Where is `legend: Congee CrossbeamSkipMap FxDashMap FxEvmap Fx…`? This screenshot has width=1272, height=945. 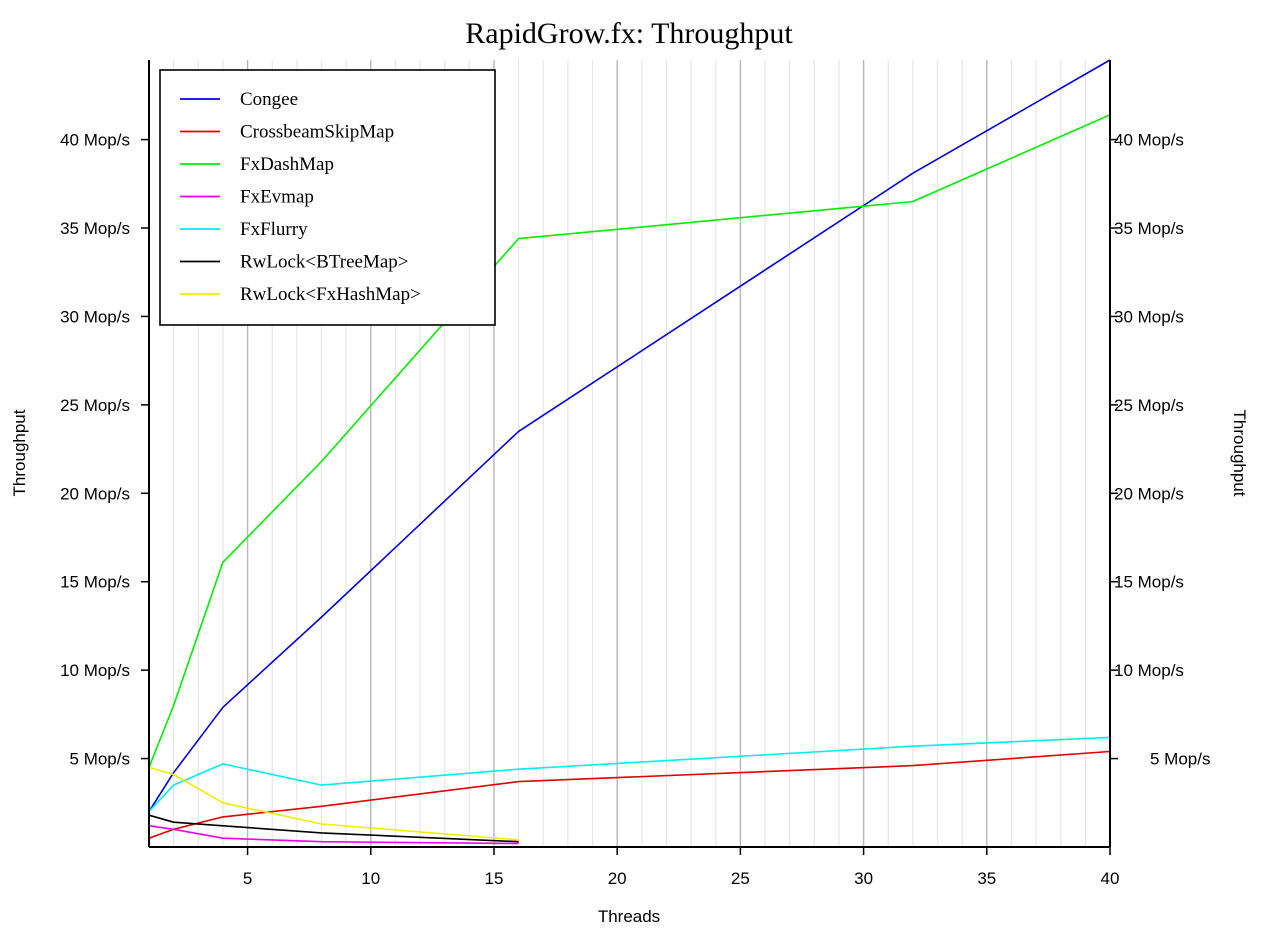 legend: Congee CrossbeamSkipMap FxDashMap FxEvmap Fx… is located at coordinates (327, 197).